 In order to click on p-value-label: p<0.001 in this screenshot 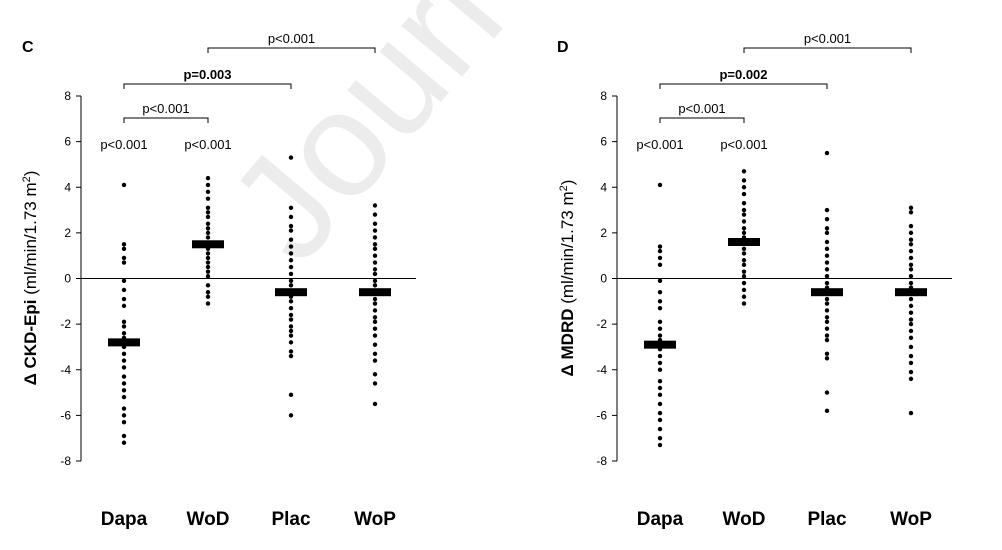, I will do `click(207, 144)`.